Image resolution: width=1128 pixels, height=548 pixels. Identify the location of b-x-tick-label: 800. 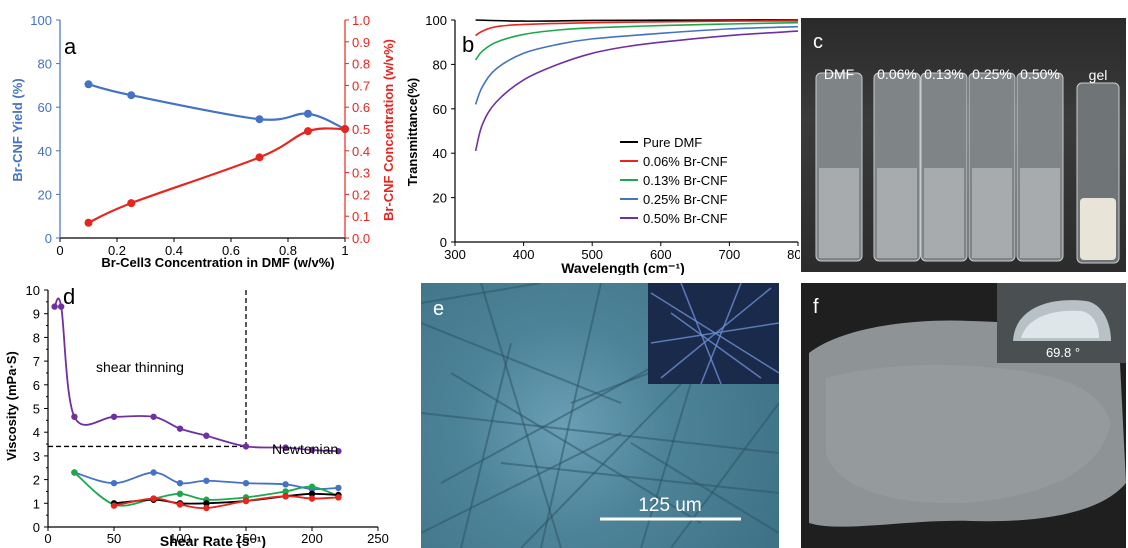
(793, 254).